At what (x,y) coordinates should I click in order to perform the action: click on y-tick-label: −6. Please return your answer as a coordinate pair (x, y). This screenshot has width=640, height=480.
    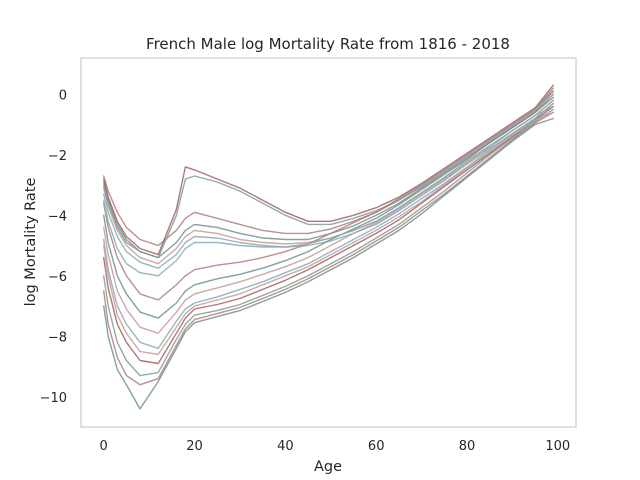
    Looking at the image, I should click on (57, 277).